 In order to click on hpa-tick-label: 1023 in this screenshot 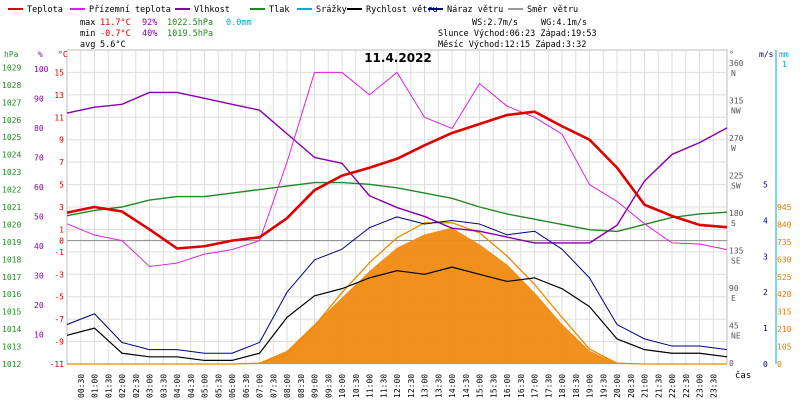, I will do `click(11, 172)`.